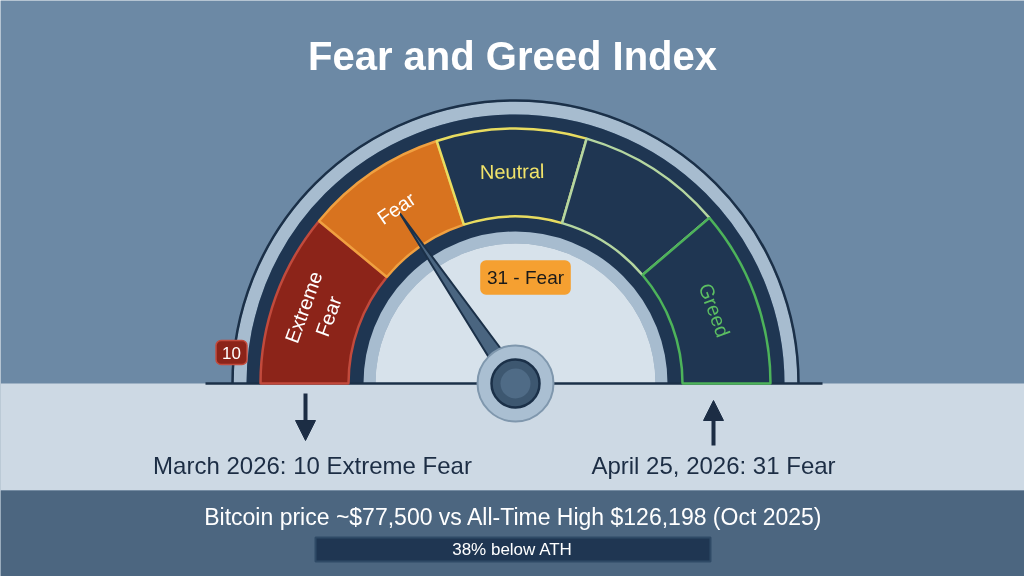 The width and height of the screenshot is (1024, 576). Describe the element at coordinates (231, 353) in the screenshot. I see `text: 10` at that location.